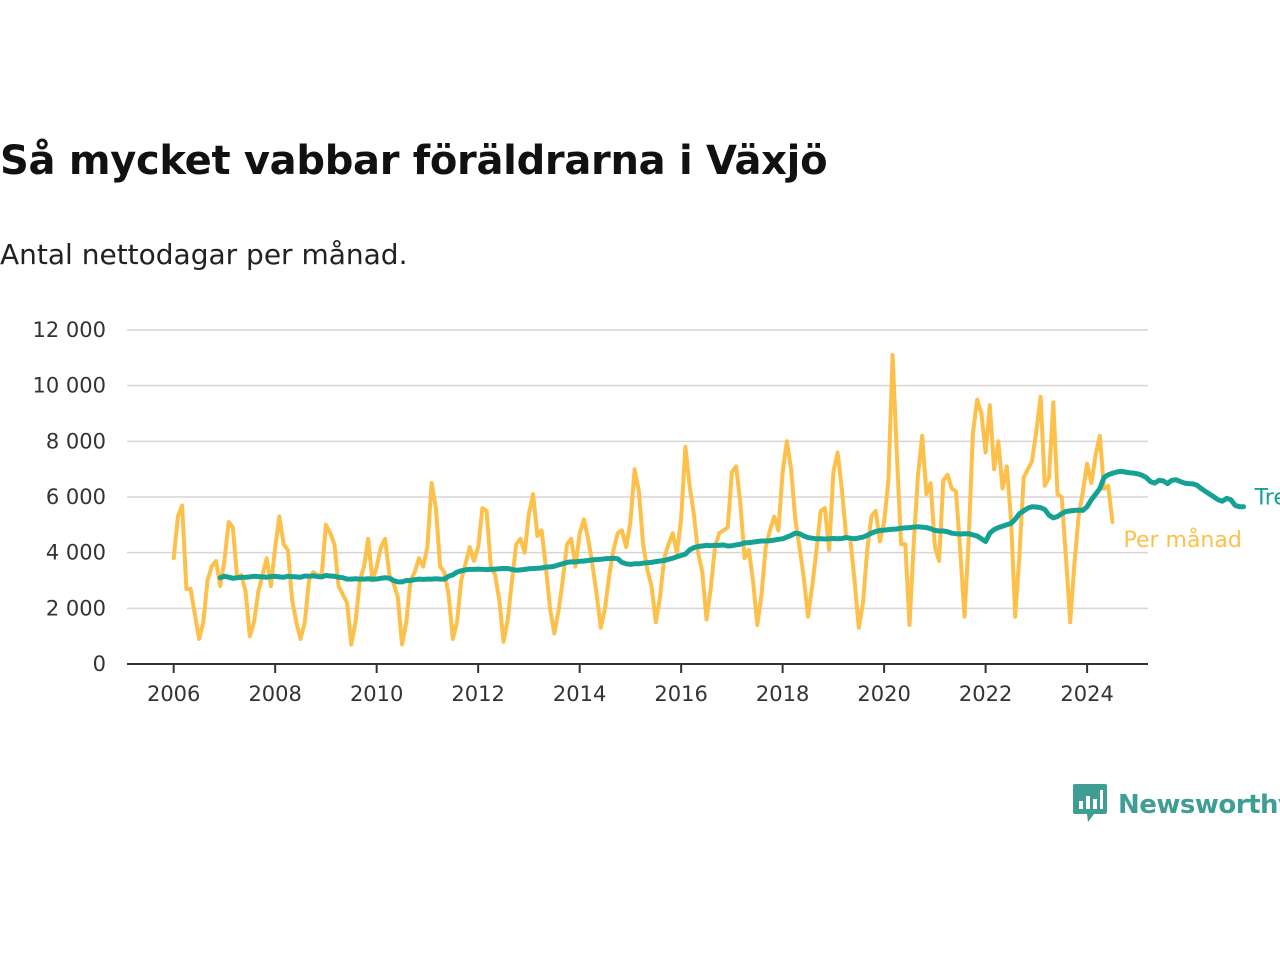  Describe the element at coordinates (173, 694) in the screenshot. I see `x-tick-label: 2006` at that location.